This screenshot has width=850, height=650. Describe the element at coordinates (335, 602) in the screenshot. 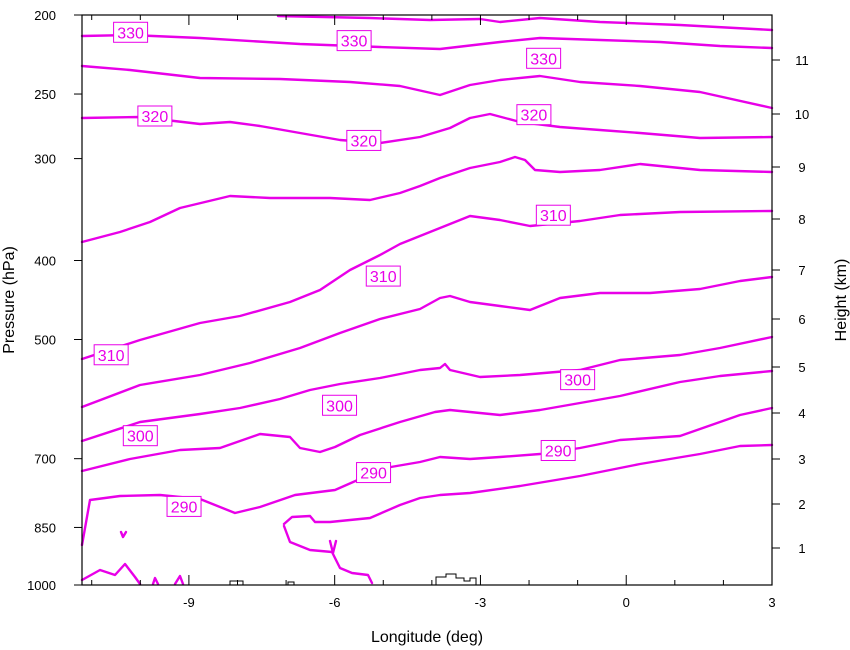

I see `x-tick-label: -6` at that location.